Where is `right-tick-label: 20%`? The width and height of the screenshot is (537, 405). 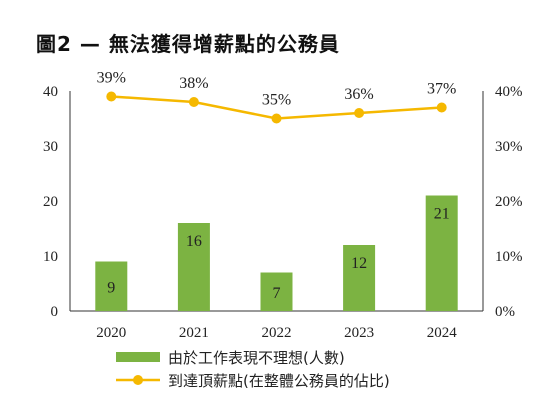 right-tick-label: 20% is located at coordinates (509, 202).